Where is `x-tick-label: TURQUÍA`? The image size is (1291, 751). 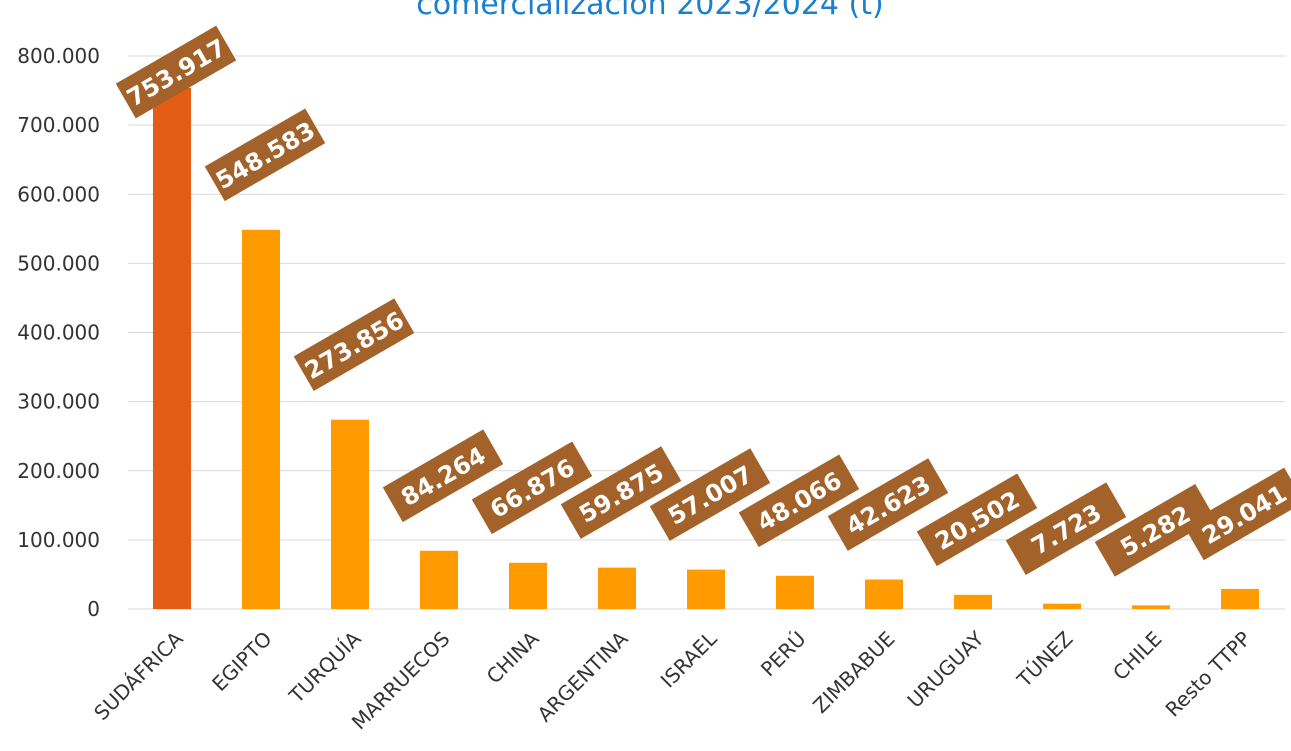 x-tick-label: TURQUÍA is located at coordinates (325, 667).